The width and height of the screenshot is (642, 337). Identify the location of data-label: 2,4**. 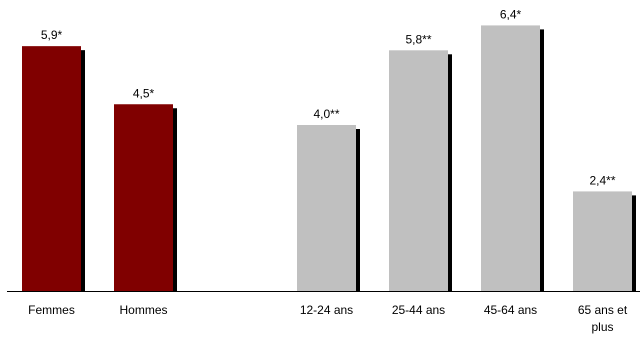
(602, 180).